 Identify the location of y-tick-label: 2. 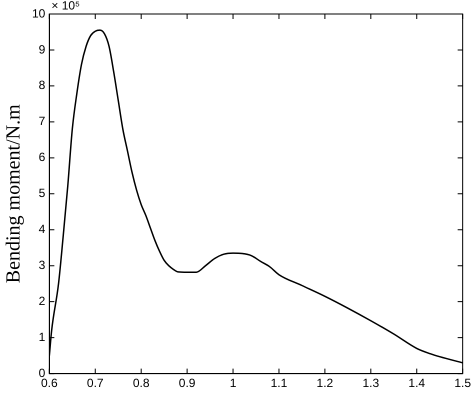
(42, 301).